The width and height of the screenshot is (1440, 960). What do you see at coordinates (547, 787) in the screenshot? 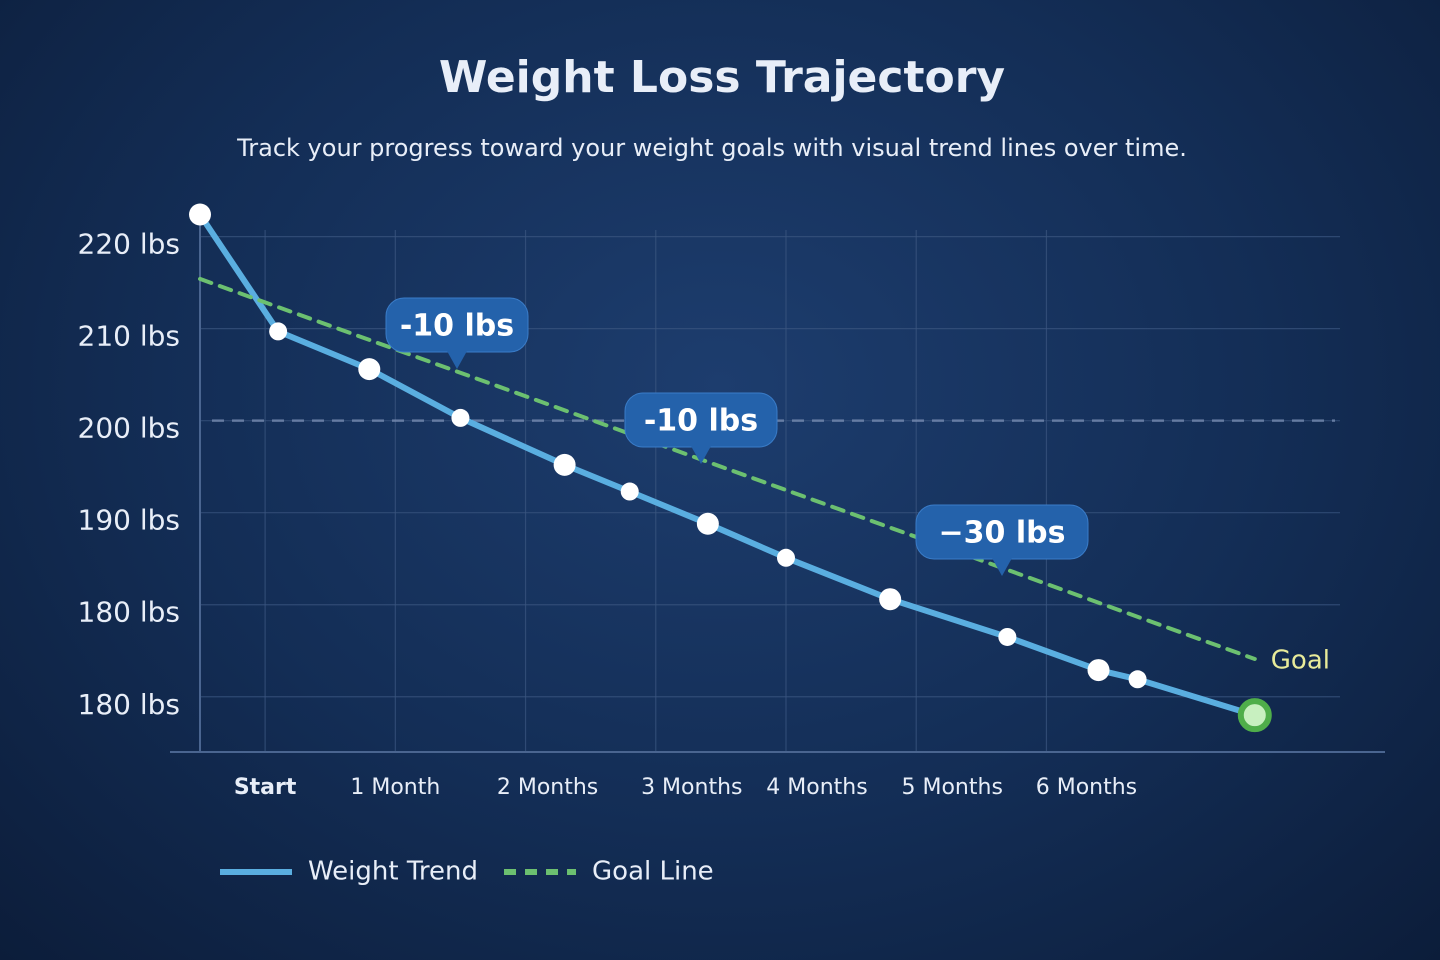
I see `x-tick-label: 2 Months` at bounding box center [547, 787].